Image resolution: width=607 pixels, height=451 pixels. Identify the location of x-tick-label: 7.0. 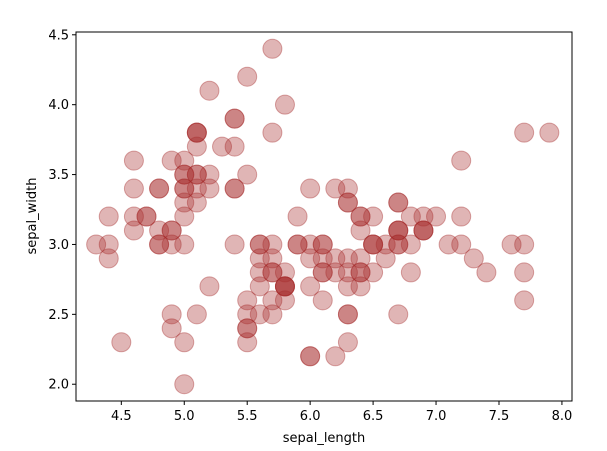
(436, 416).